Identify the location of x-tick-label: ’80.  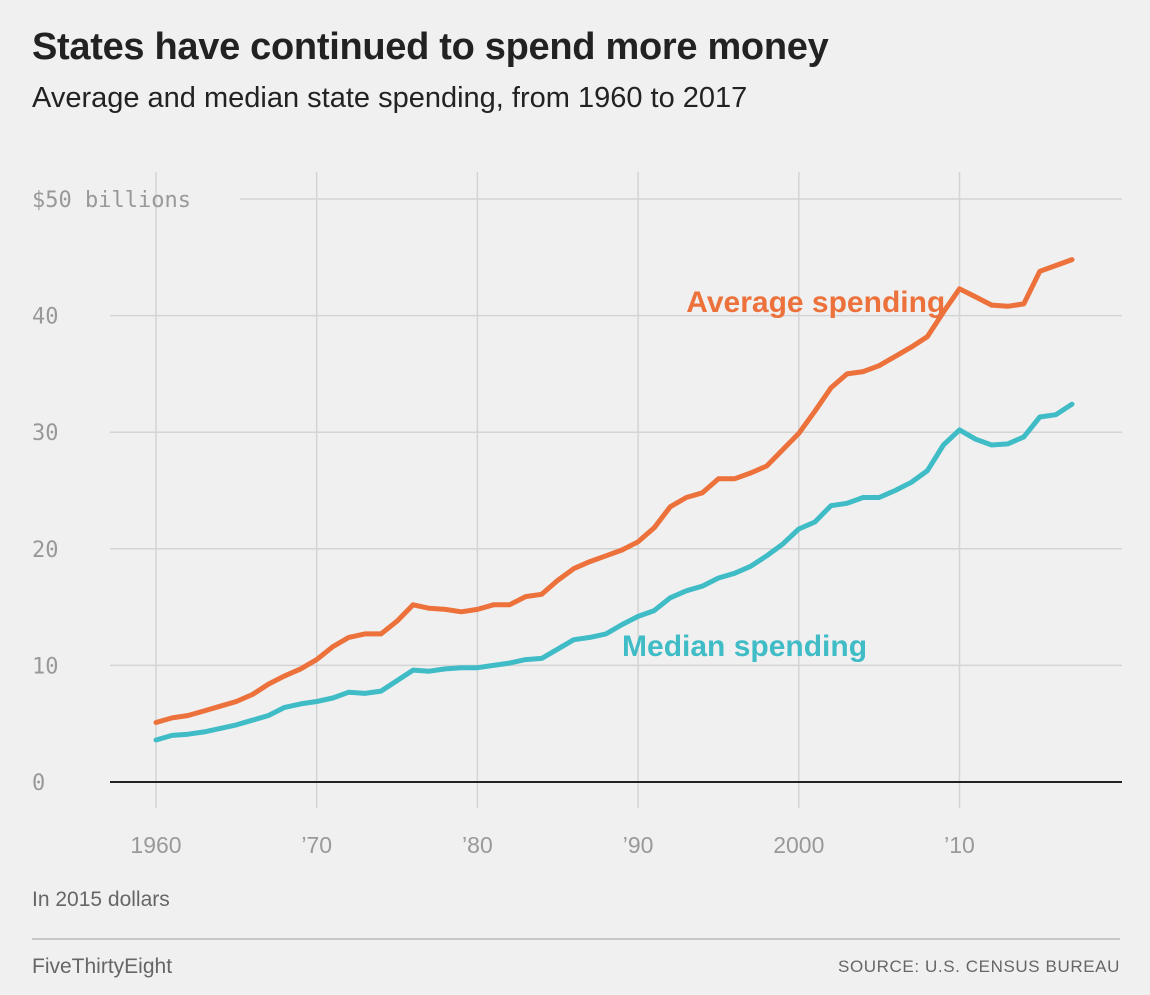
(477, 845).